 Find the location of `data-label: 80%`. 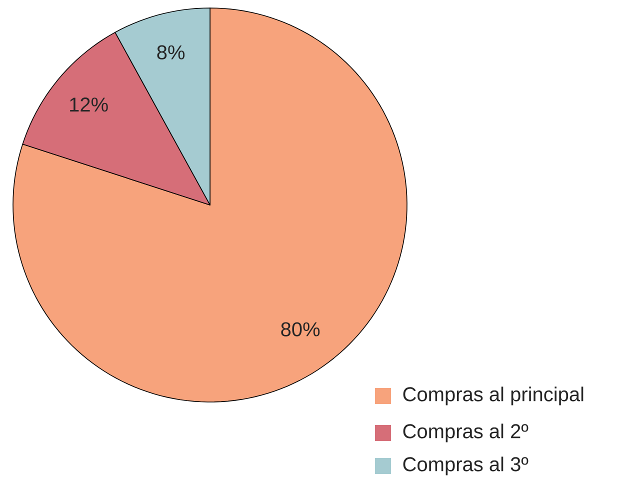

data-label: 80% is located at coordinates (300, 329).